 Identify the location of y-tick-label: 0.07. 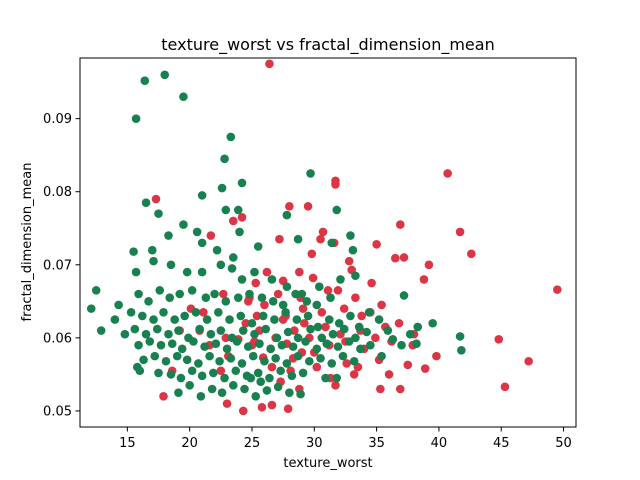
(57, 265).